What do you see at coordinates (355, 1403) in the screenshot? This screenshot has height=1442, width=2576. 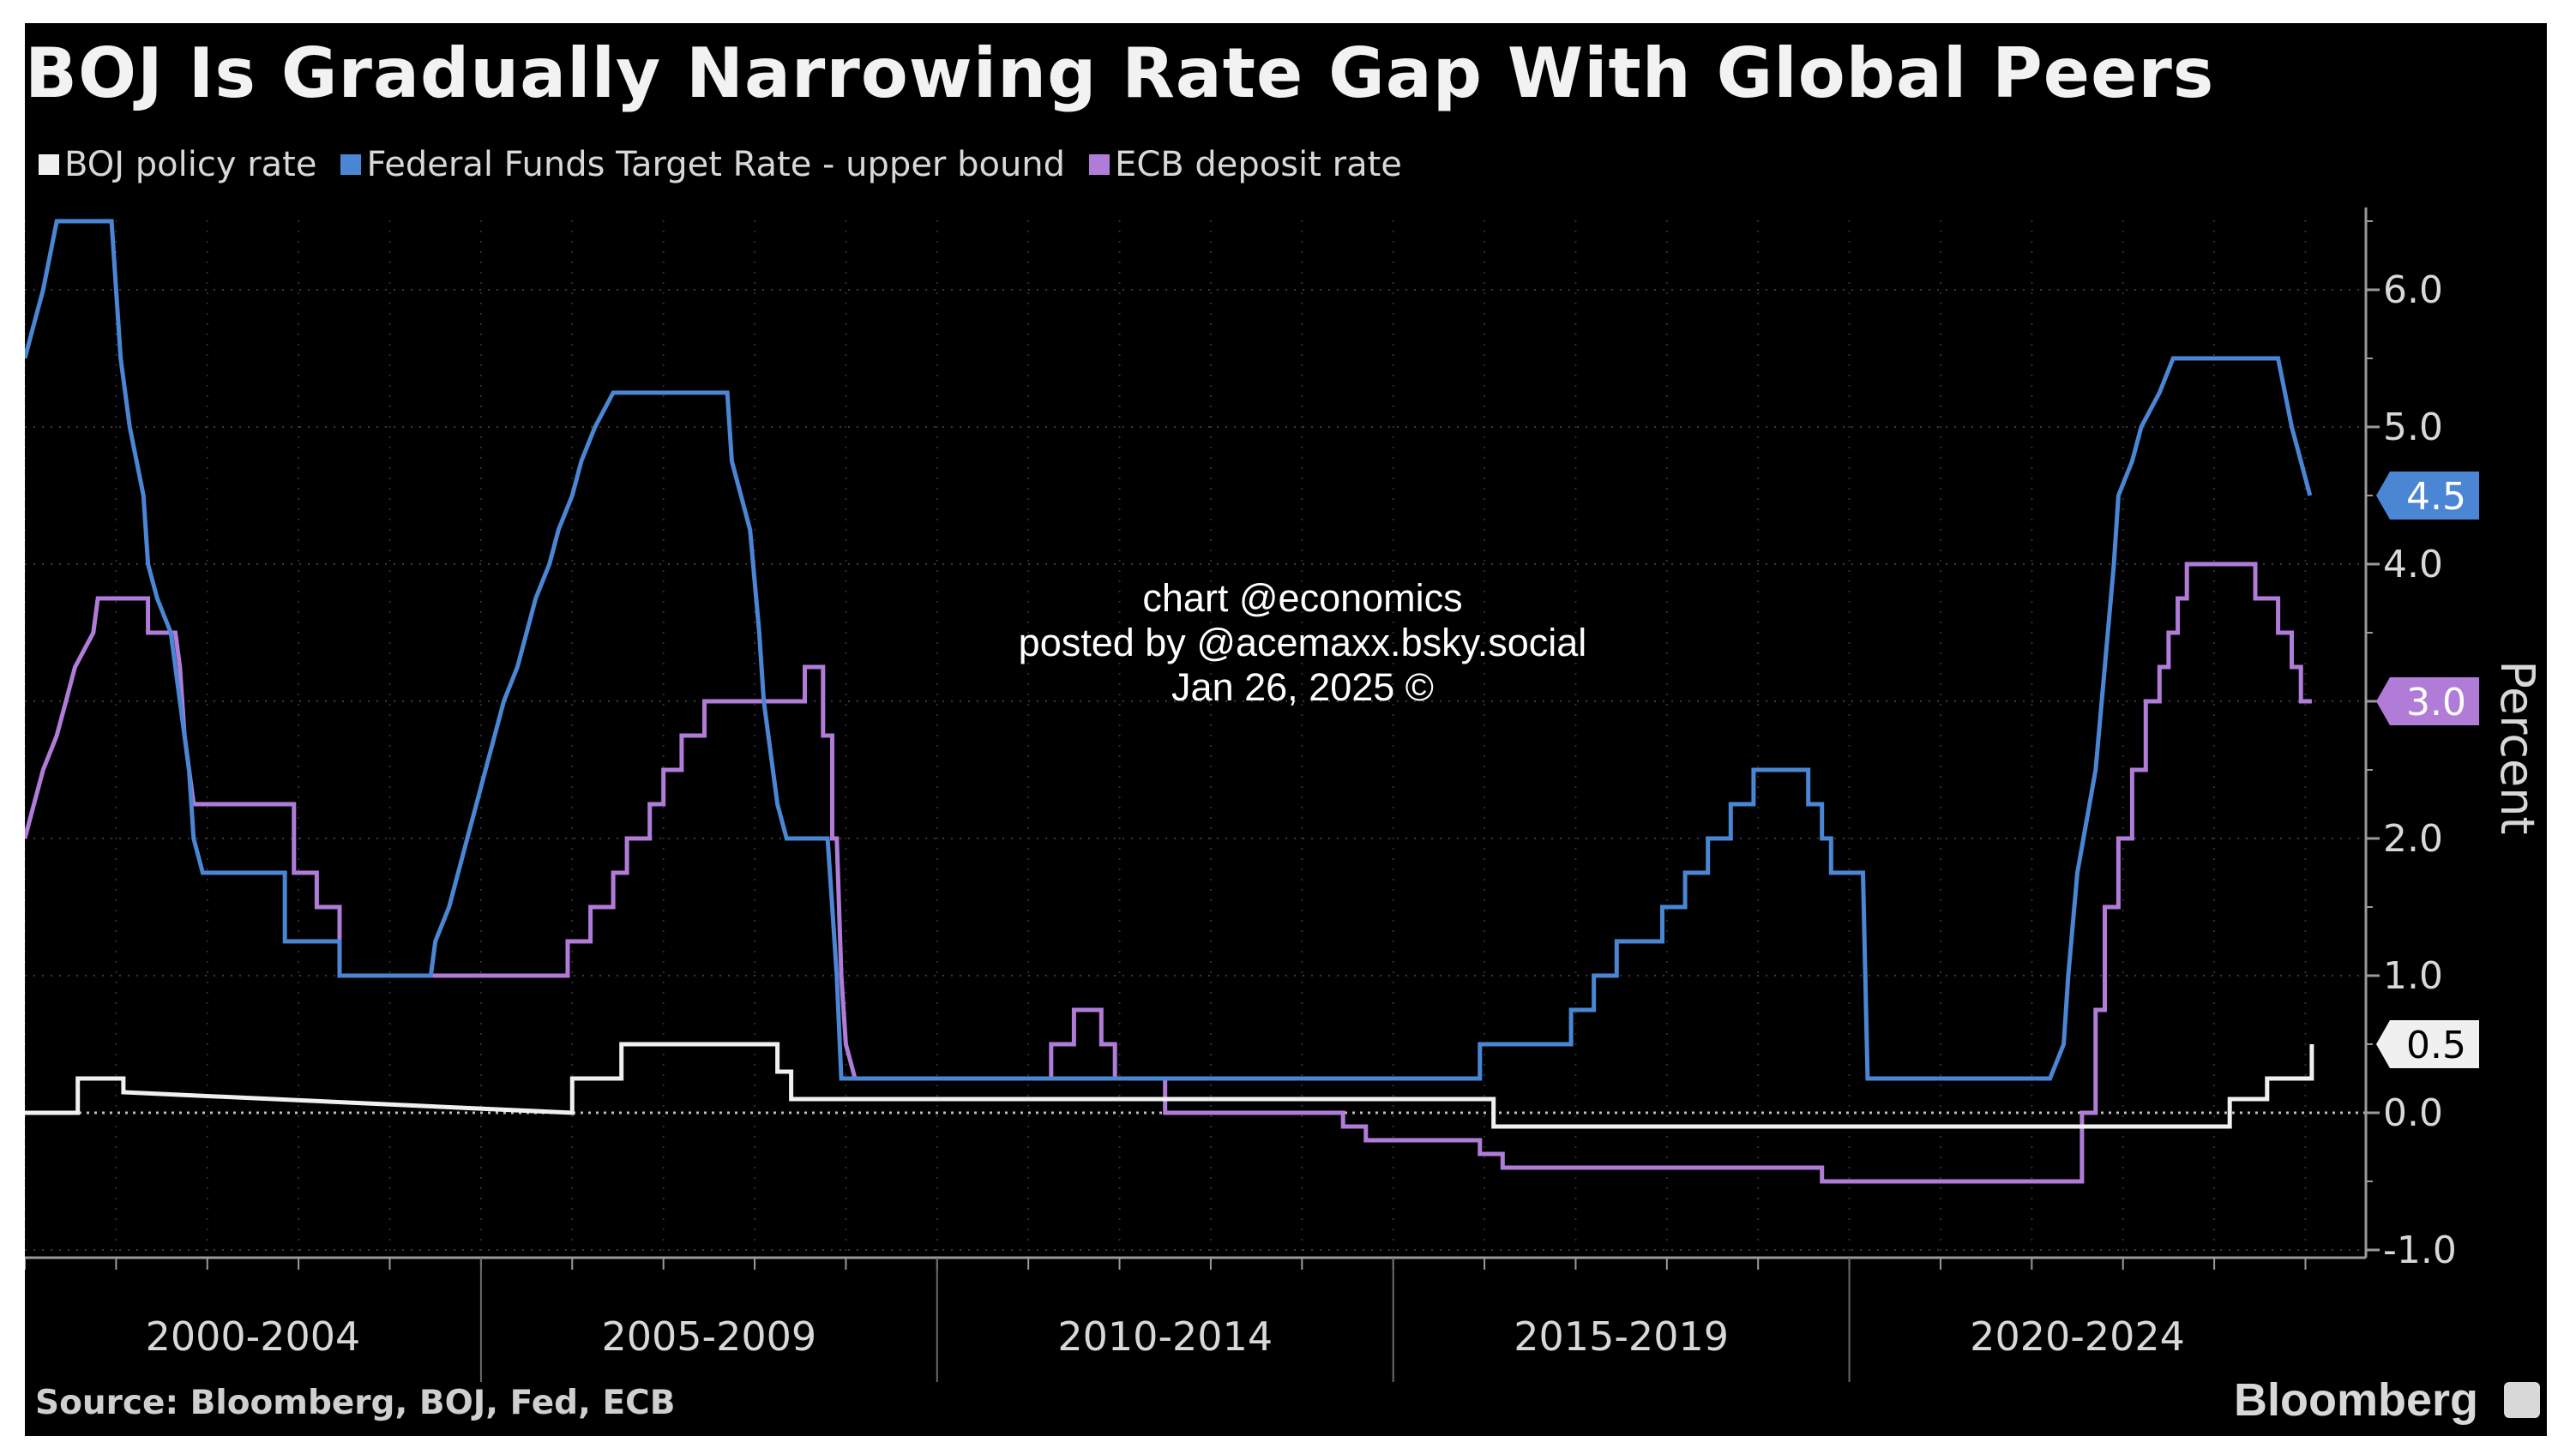 I see `source-note: Source: Bloomberg, BOJ, Fed, ECB` at bounding box center [355, 1403].